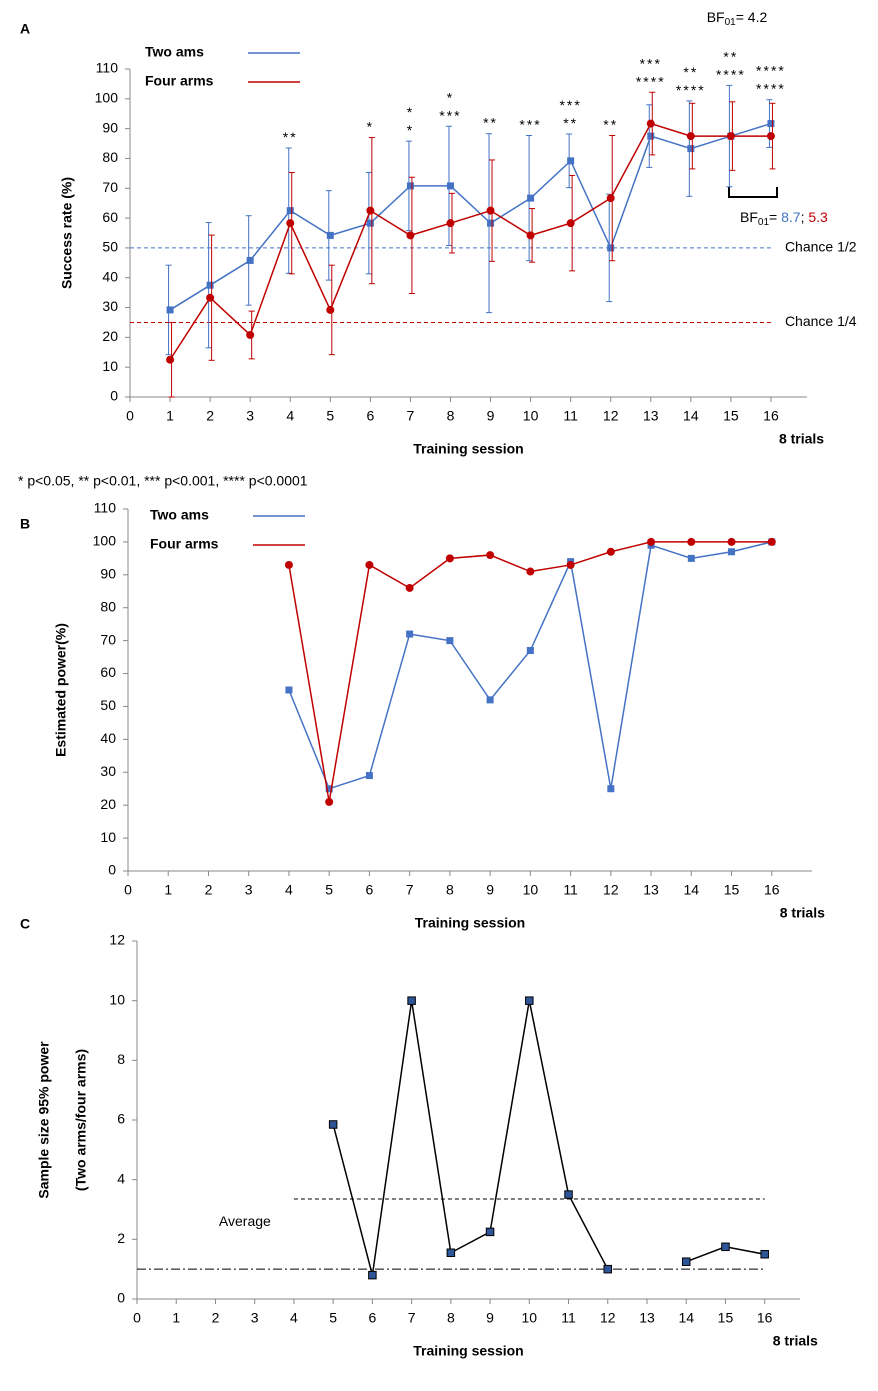 The width and height of the screenshot is (878, 1391). What do you see at coordinates (61, 690) in the screenshot?
I see `y-axis-title: Estimated power(%)` at bounding box center [61, 690].